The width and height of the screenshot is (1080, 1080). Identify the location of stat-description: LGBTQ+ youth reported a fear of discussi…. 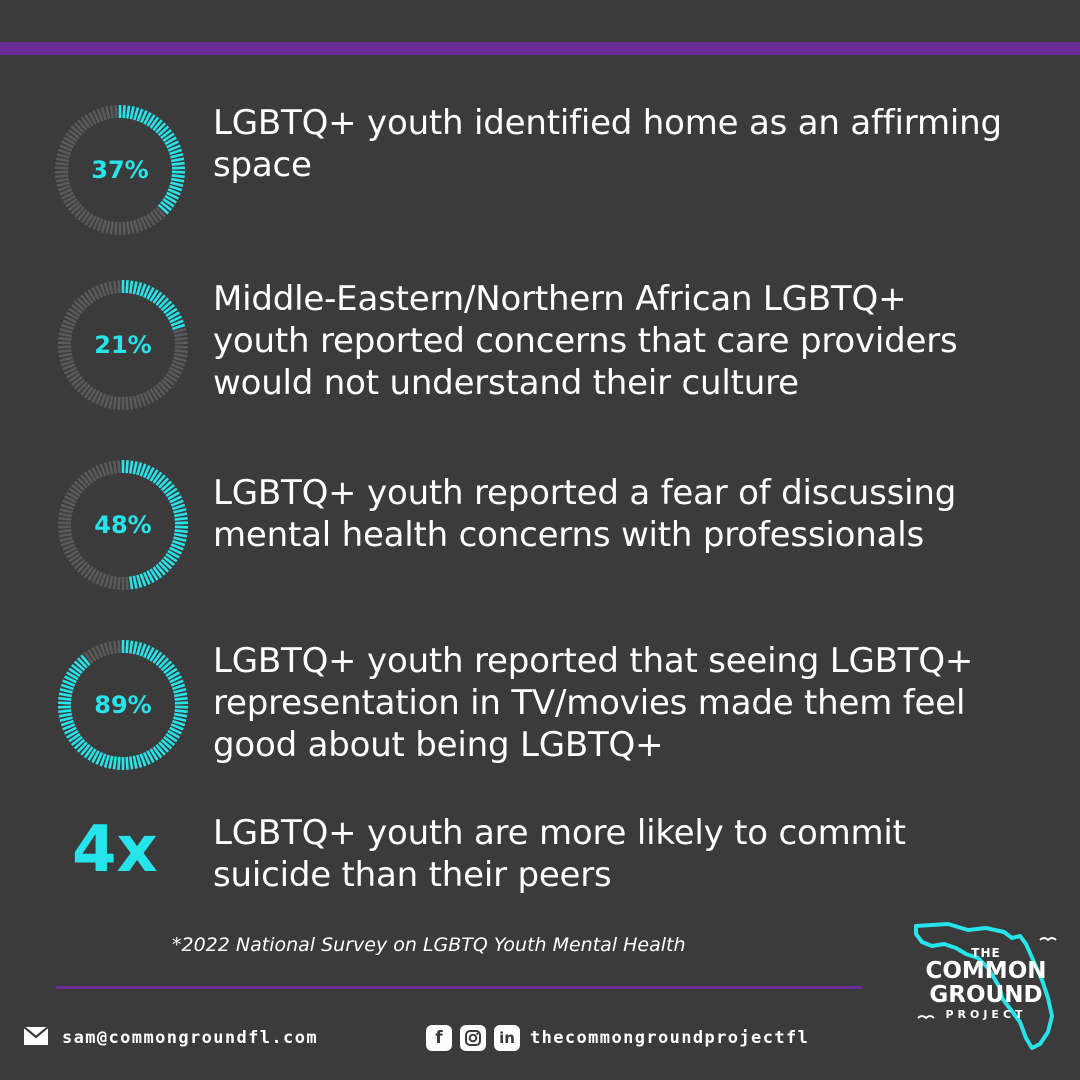
(623, 514).